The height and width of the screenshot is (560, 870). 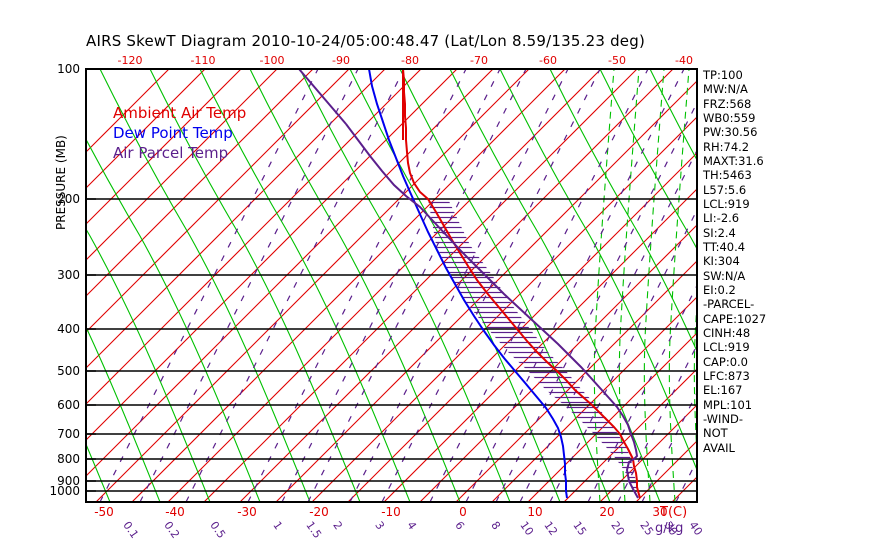 I want to click on pressure-tick-label: 1000, so click(x=64, y=491).